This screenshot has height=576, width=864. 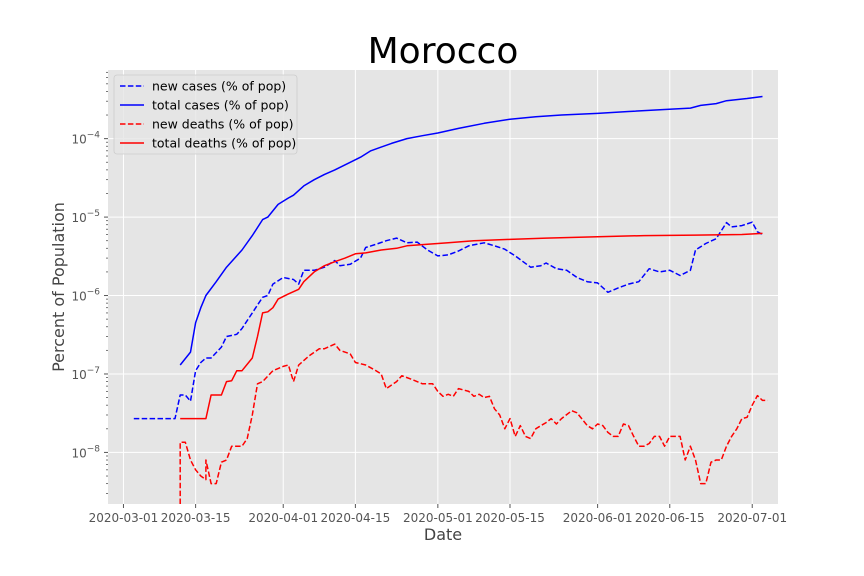 What do you see at coordinates (598, 518) in the screenshot?
I see `x-tick-label: 2020-06-01` at bounding box center [598, 518].